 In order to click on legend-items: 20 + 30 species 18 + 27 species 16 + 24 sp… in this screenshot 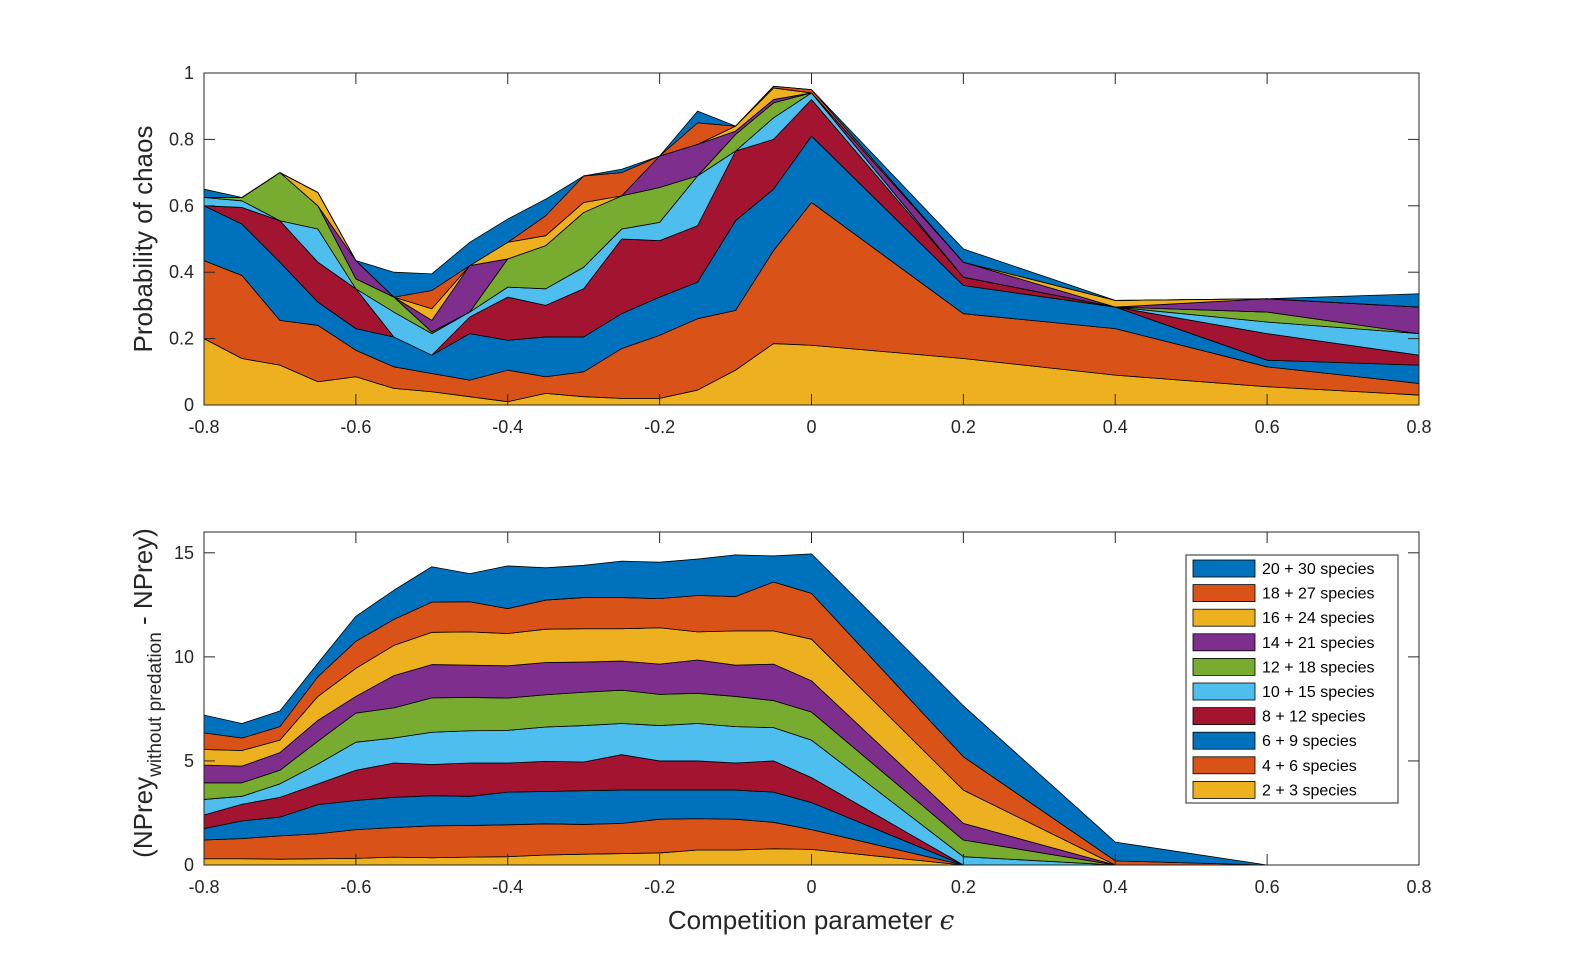, I will do `click(1283, 679)`.